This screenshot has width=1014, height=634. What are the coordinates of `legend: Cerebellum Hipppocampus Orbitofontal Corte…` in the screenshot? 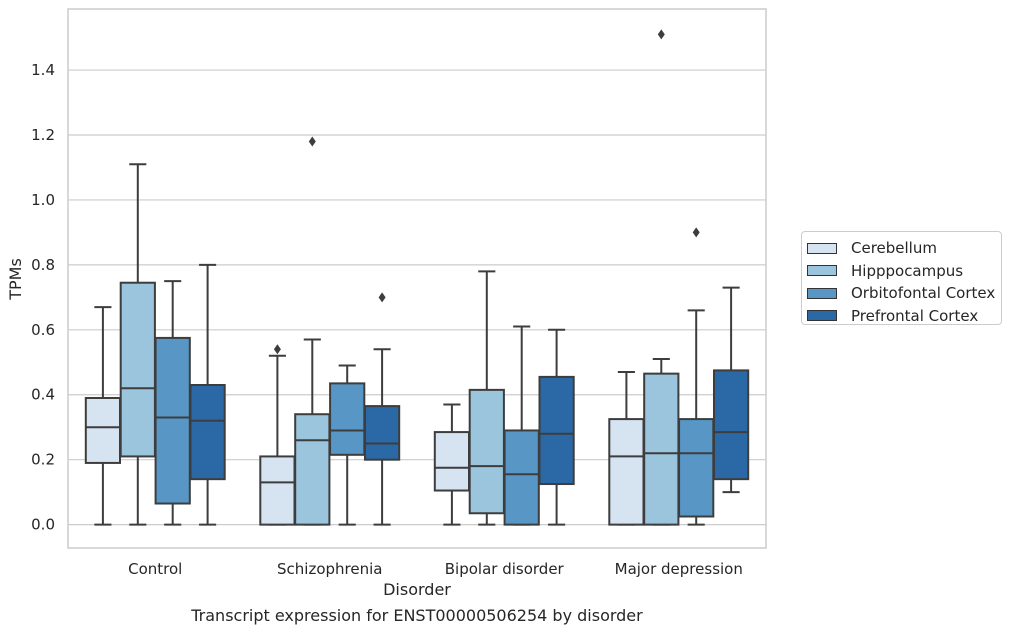 It's located at (901, 278).